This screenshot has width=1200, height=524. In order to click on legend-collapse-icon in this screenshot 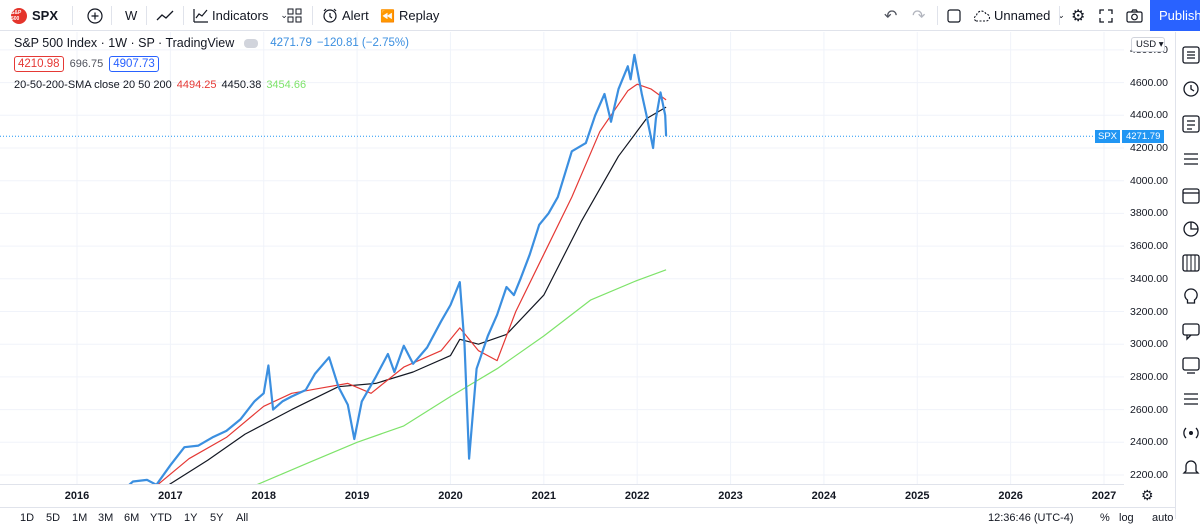, I will do `click(251, 43)`.